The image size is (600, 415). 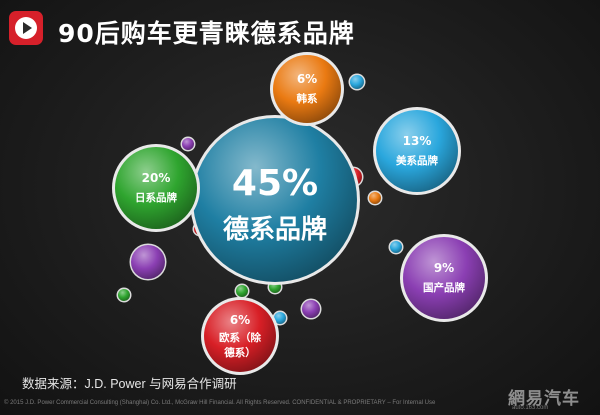 I want to click on bubble-5: 6% 韩系, so click(x=307, y=89).